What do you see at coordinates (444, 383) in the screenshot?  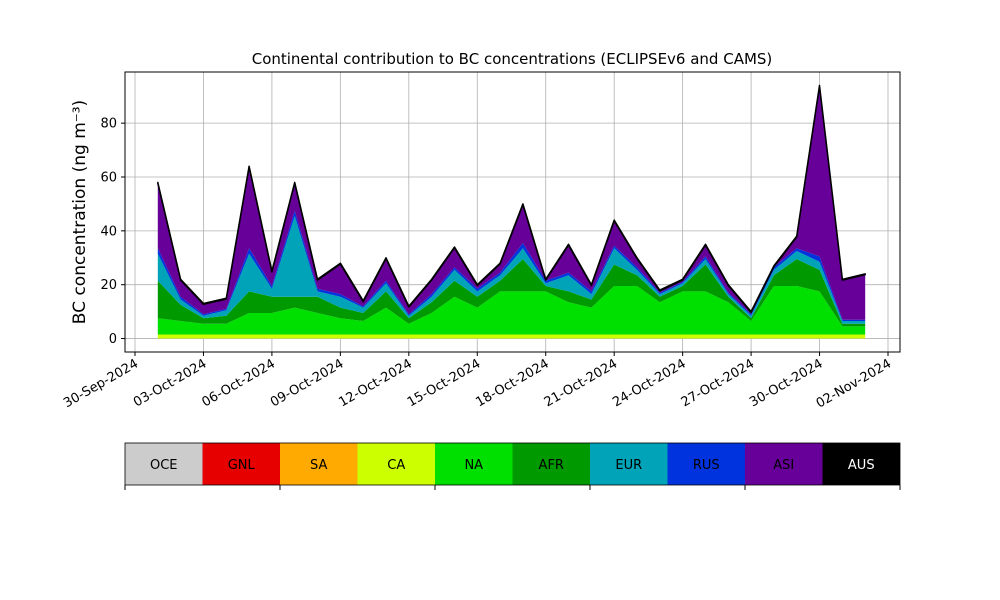 I see `x-tick-label: 15-Oct-2024` at bounding box center [444, 383].